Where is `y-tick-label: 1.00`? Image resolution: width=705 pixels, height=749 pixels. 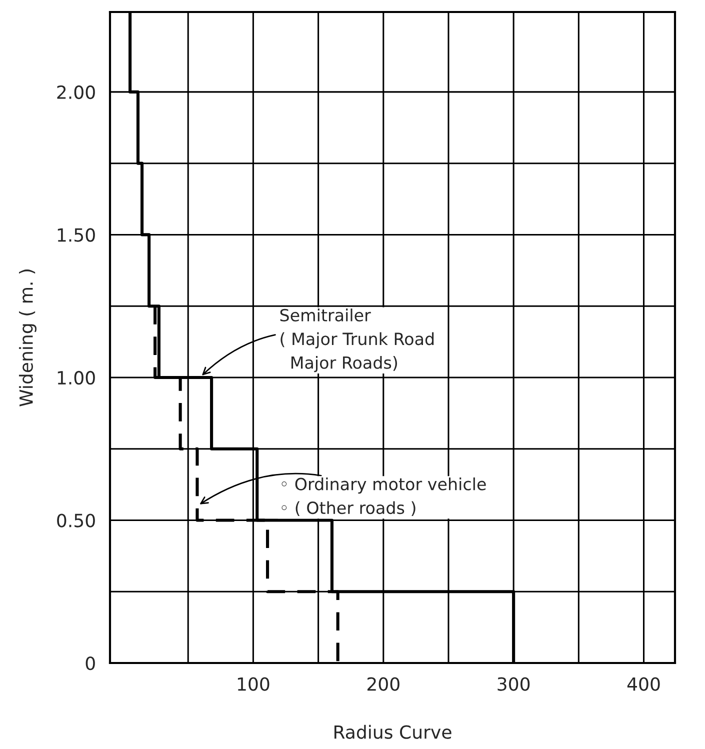
y-tick-label: 1.00 is located at coordinates (76, 377).